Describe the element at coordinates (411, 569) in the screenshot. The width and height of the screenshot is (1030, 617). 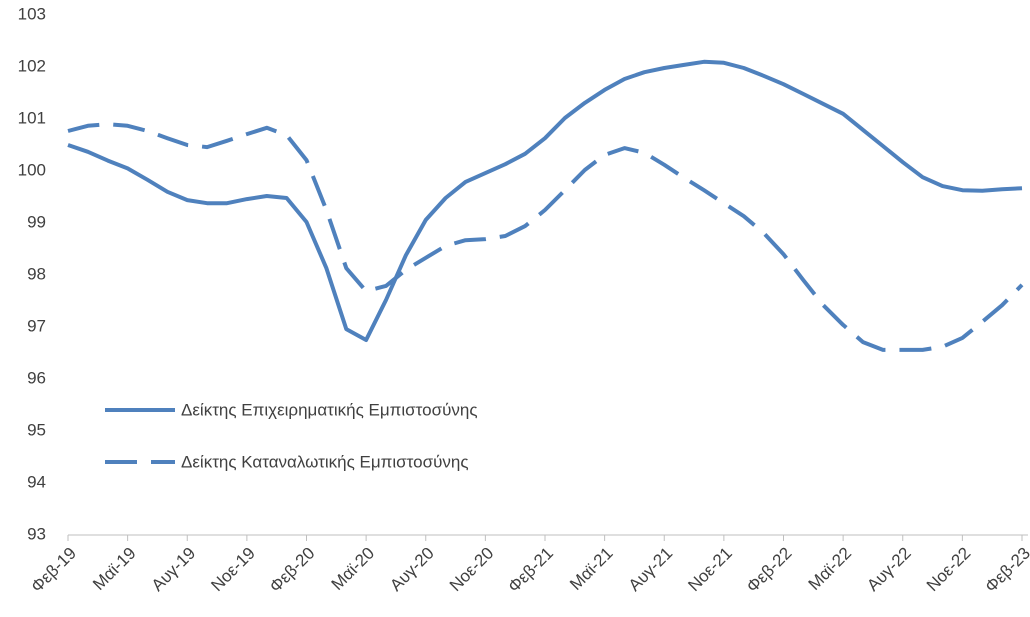
I see `x-tick-label: Αυγ-20` at that location.